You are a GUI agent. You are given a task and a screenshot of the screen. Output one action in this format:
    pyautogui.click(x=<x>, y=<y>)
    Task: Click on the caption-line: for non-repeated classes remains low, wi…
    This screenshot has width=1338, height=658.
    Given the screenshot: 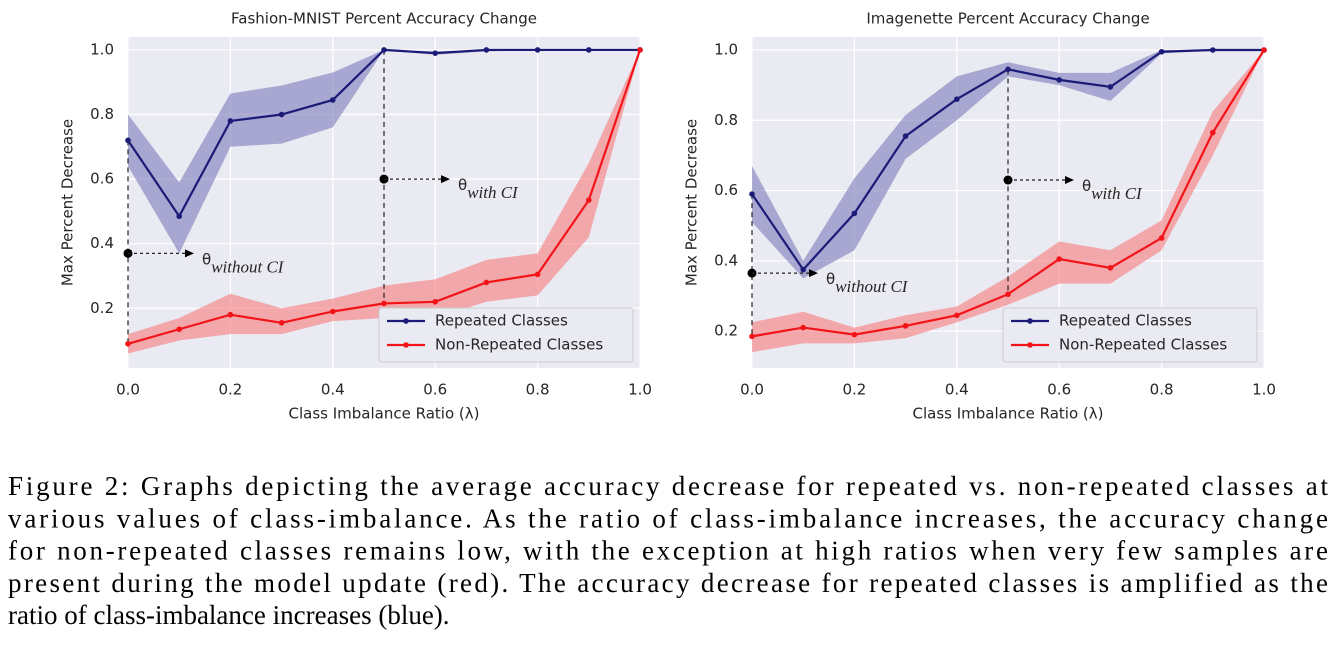 What is the action you would take?
    pyautogui.click(x=668, y=551)
    